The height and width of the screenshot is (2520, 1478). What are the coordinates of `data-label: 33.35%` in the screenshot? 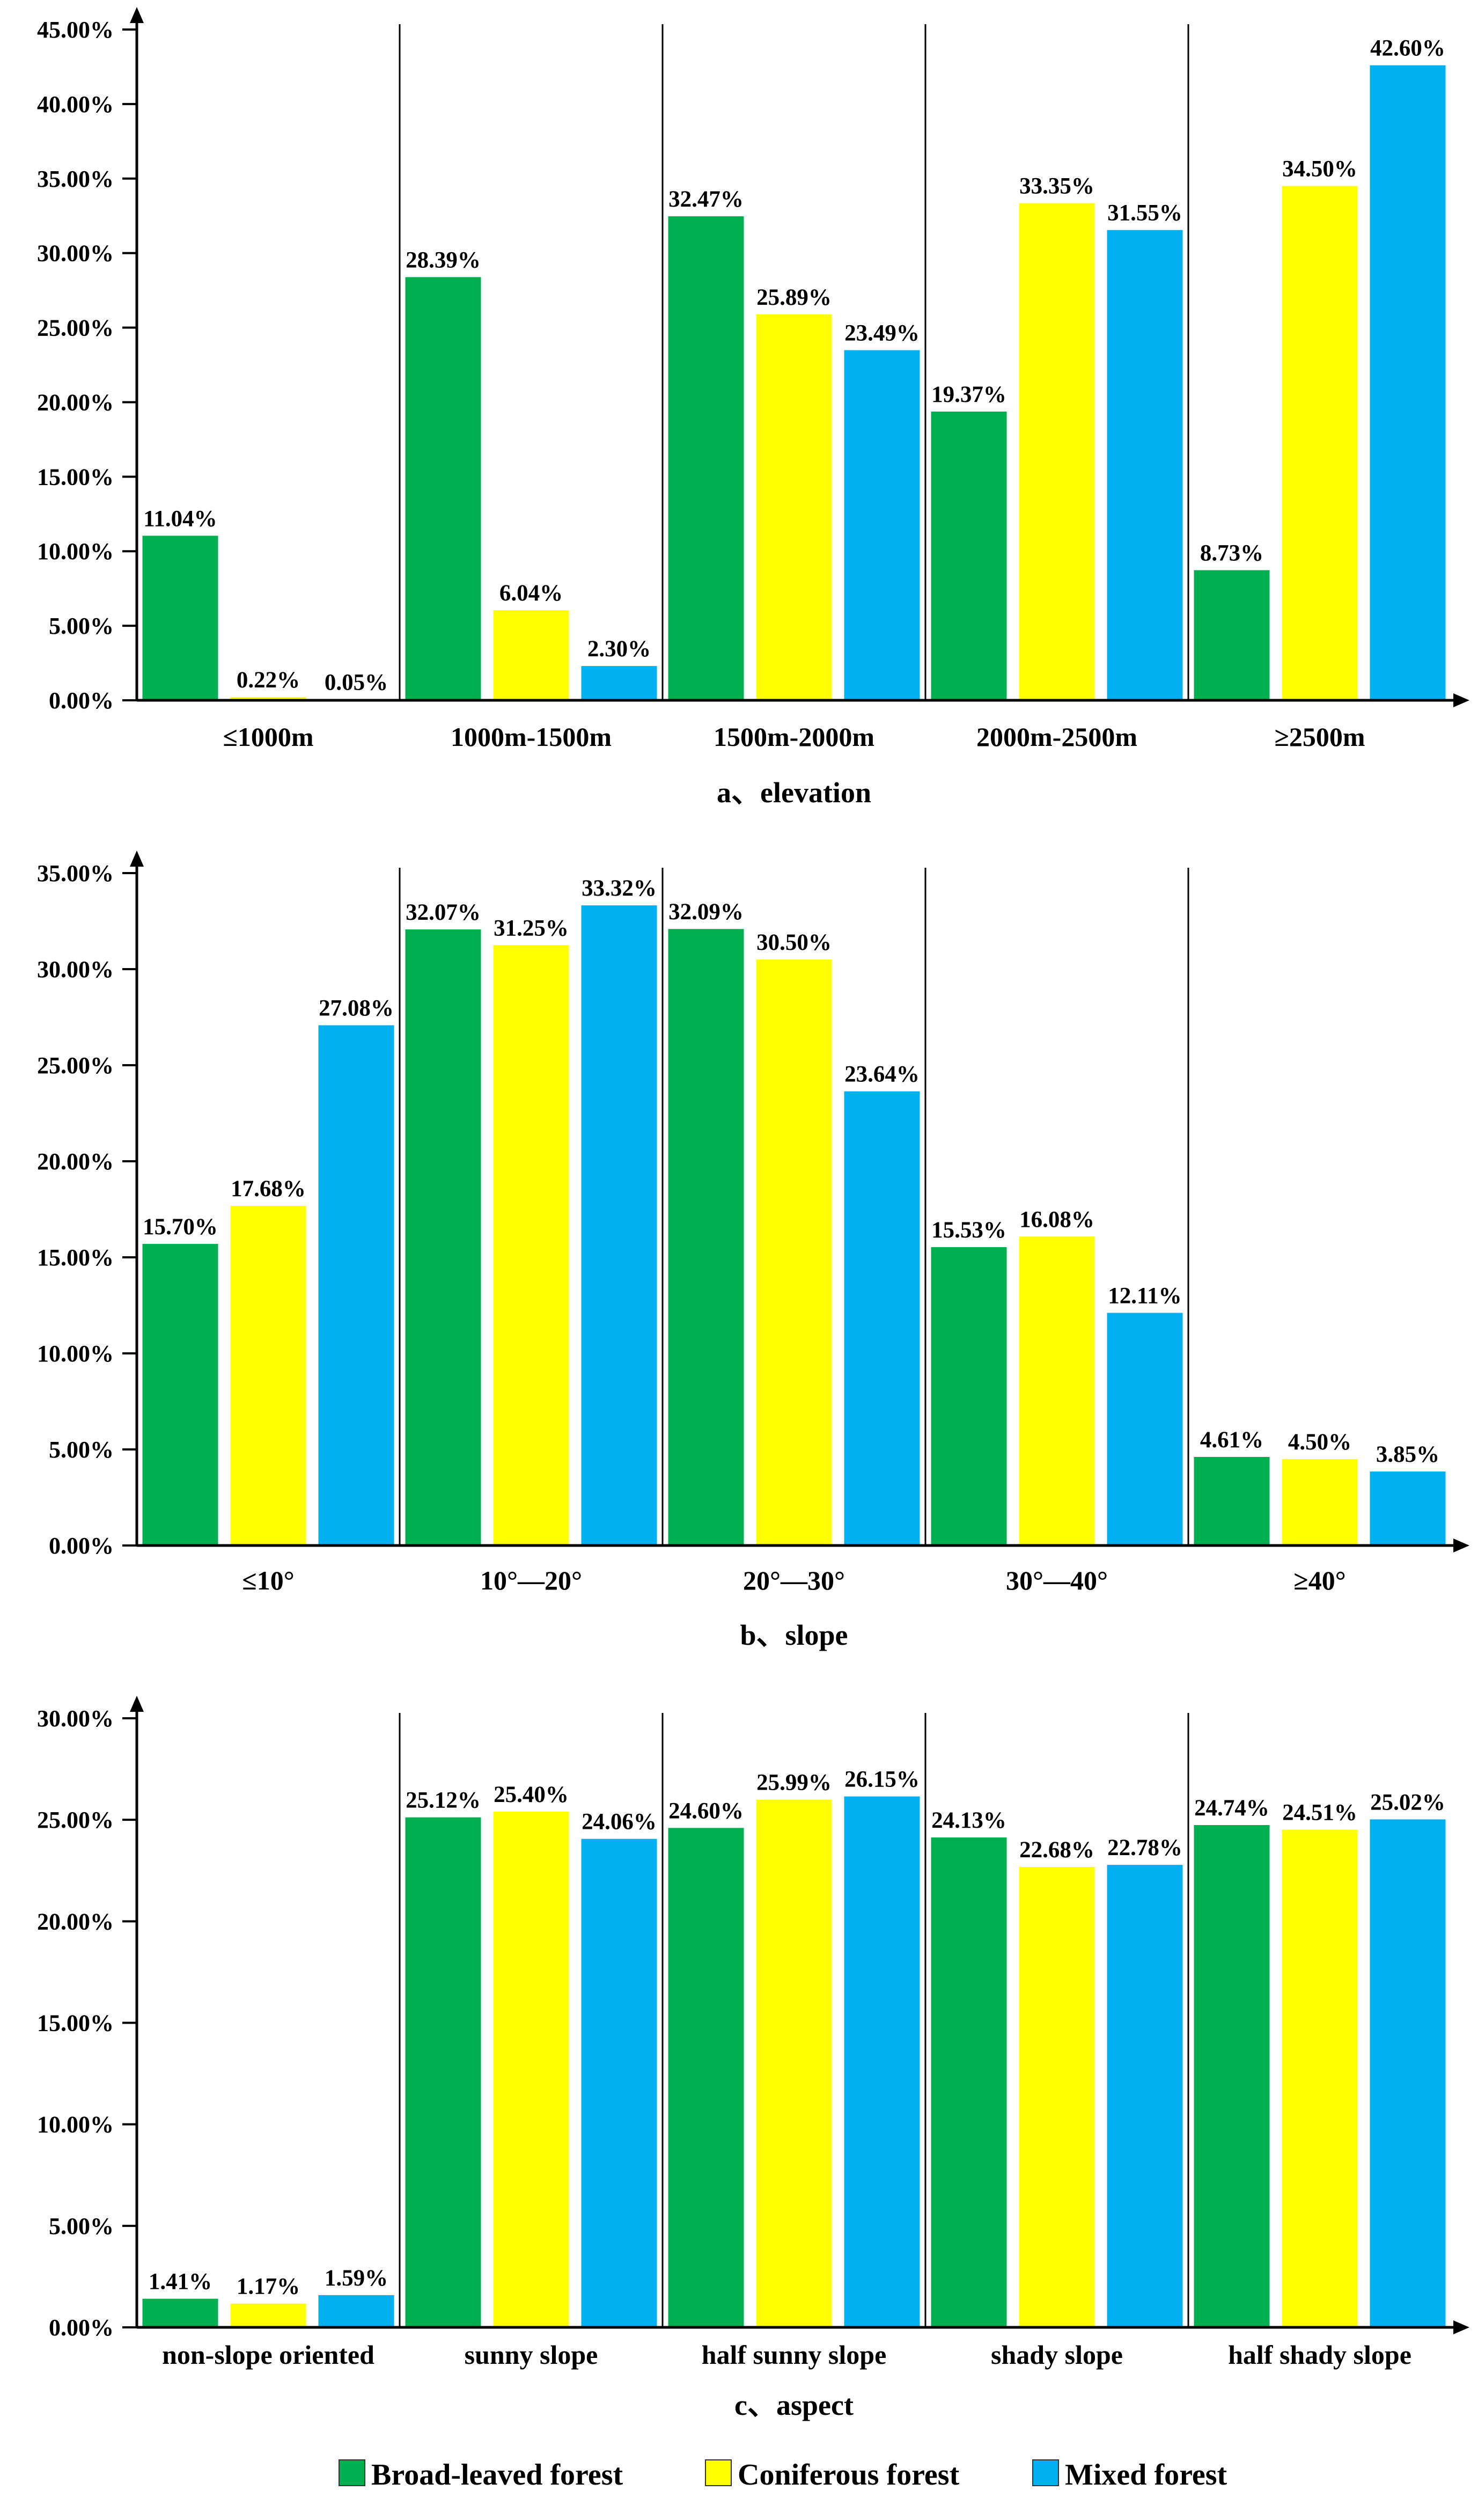 It's located at (1056, 186).